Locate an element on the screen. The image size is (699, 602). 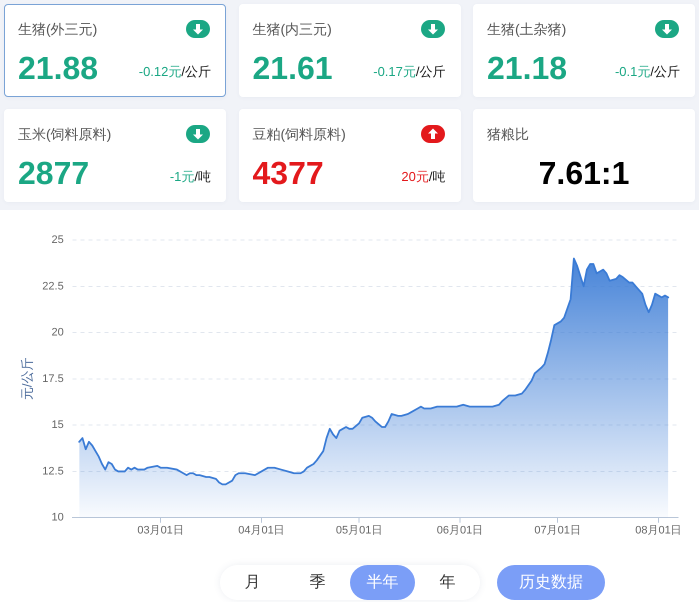
x-tick-label: 03月01日 is located at coordinates (160, 530).